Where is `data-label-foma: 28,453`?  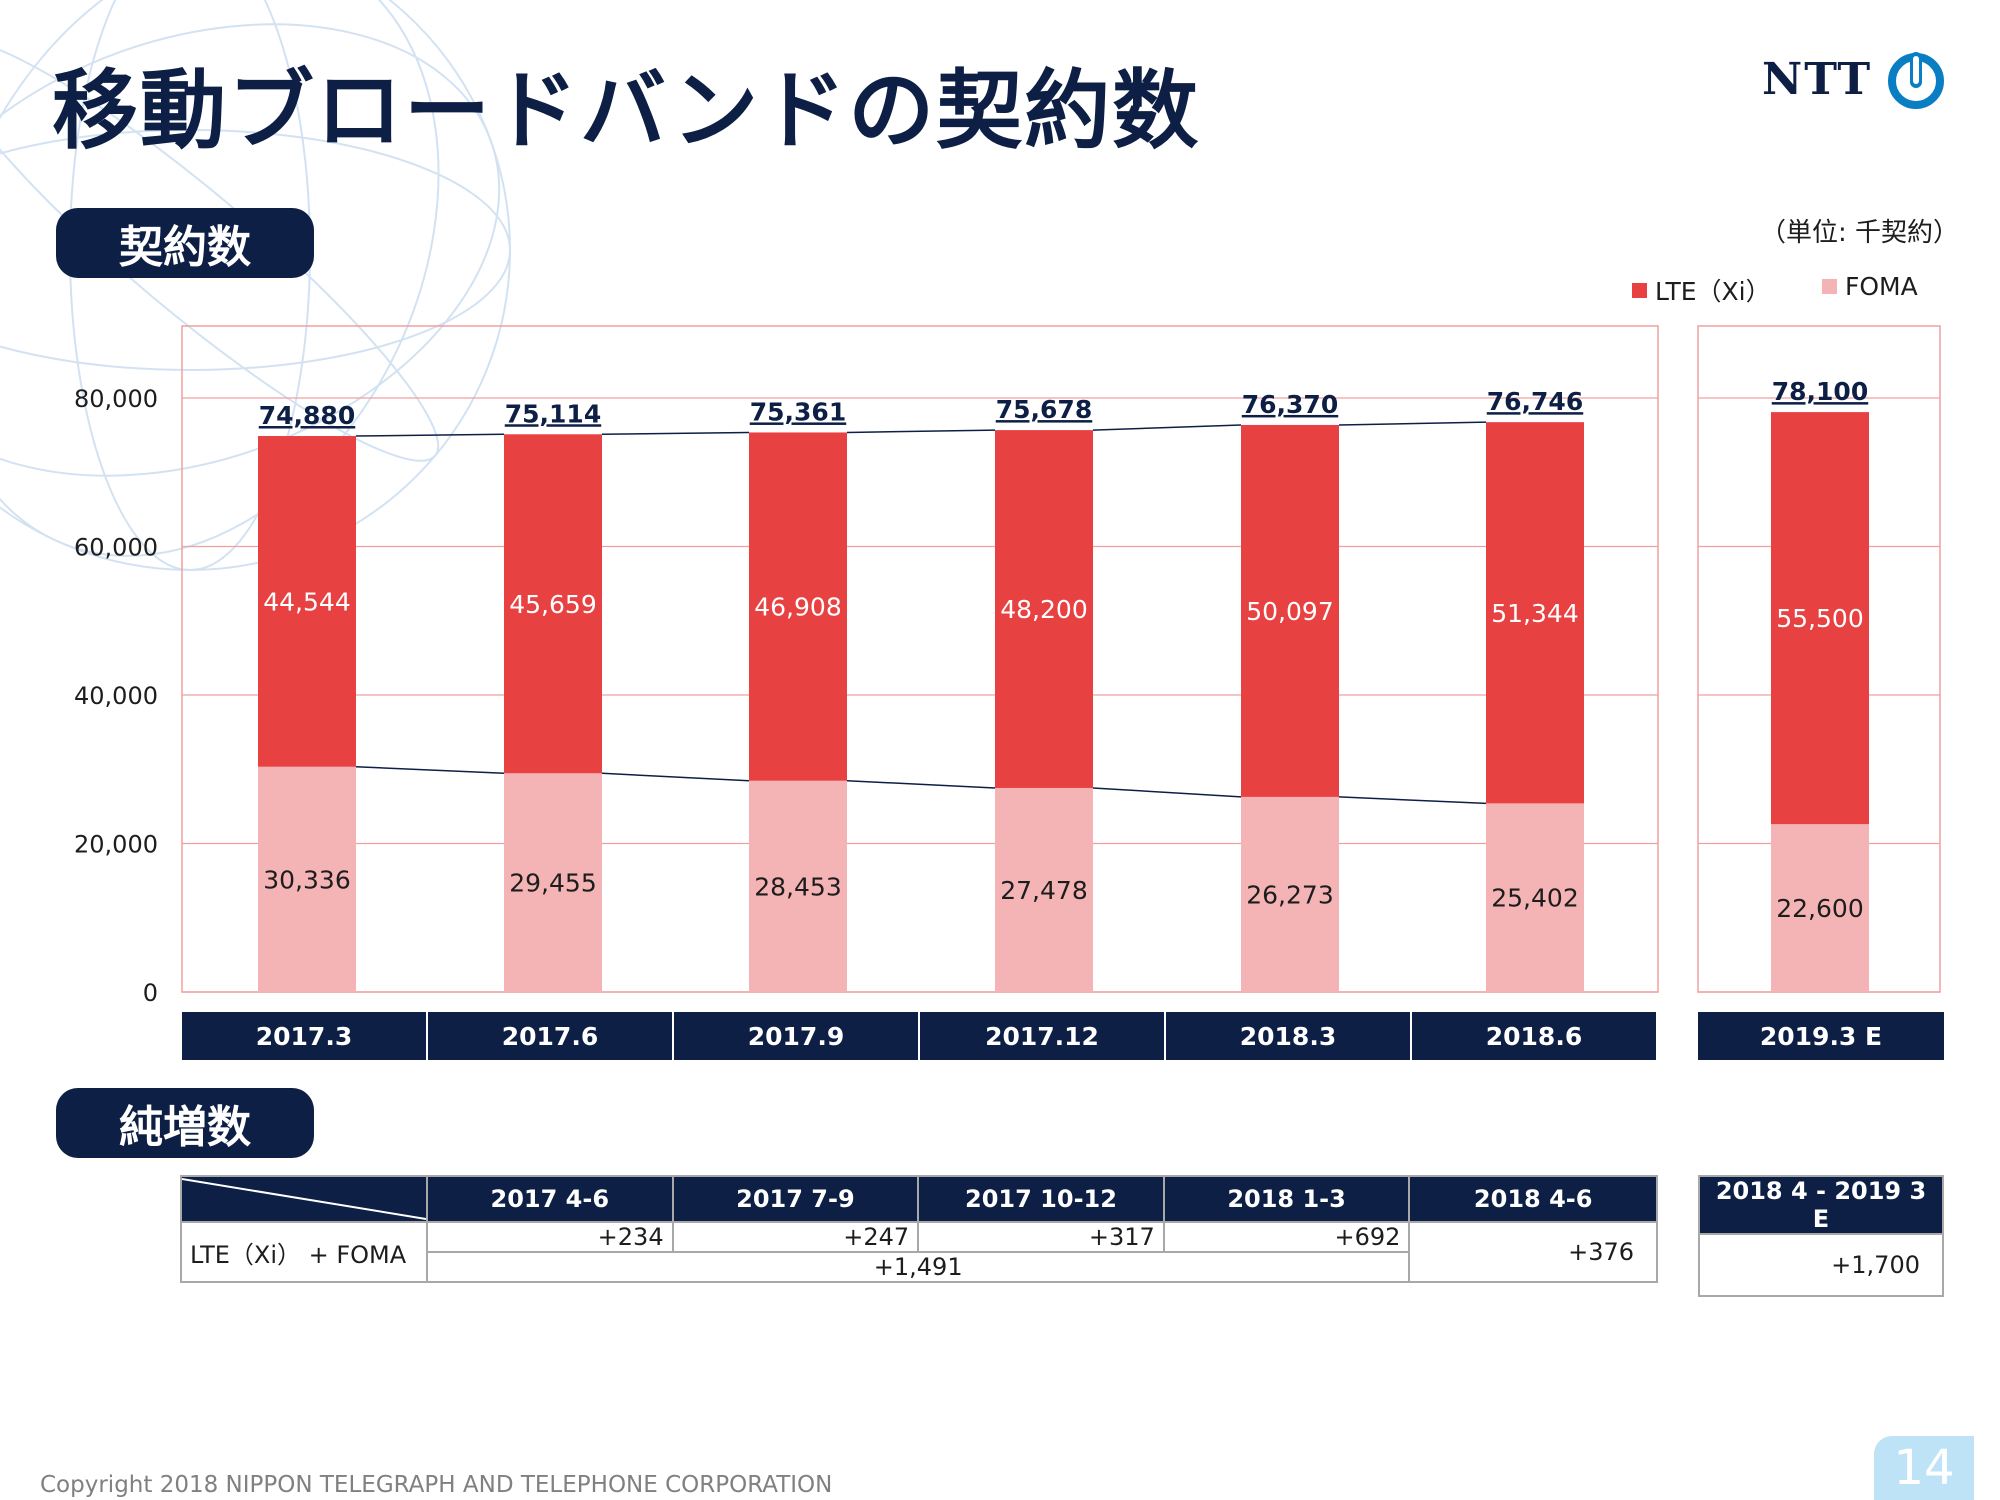
data-label-foma: 28,453 is located at coordinates (797, 886).